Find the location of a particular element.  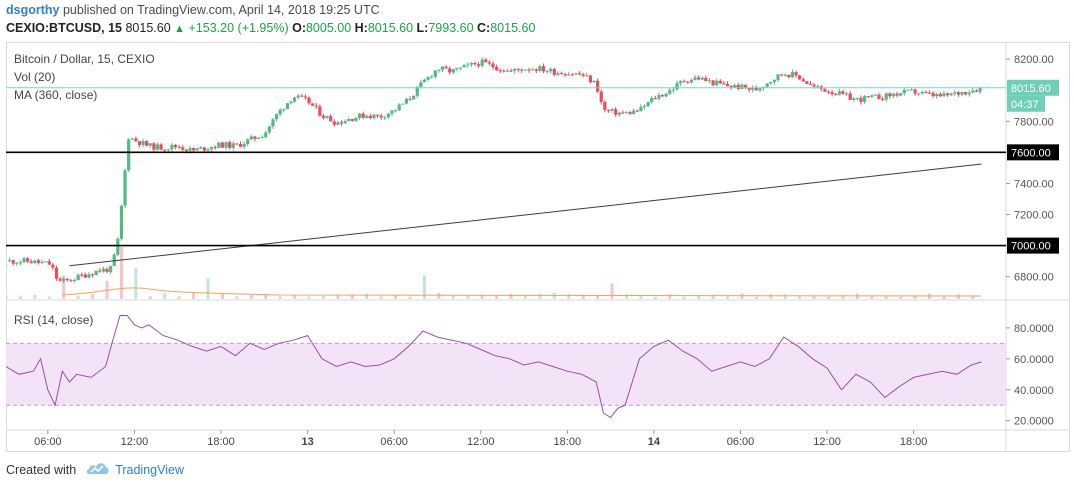

legend-ma: MA (360, close) is located at coordinates (56, 95).